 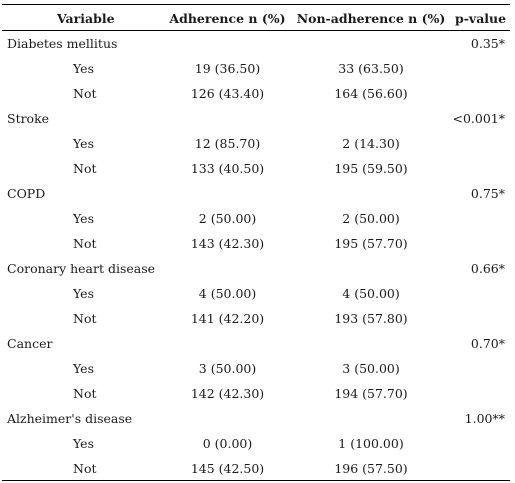 I want to click on group-row: Coronary heart disease 0.66*, so click(x=257, y=268).